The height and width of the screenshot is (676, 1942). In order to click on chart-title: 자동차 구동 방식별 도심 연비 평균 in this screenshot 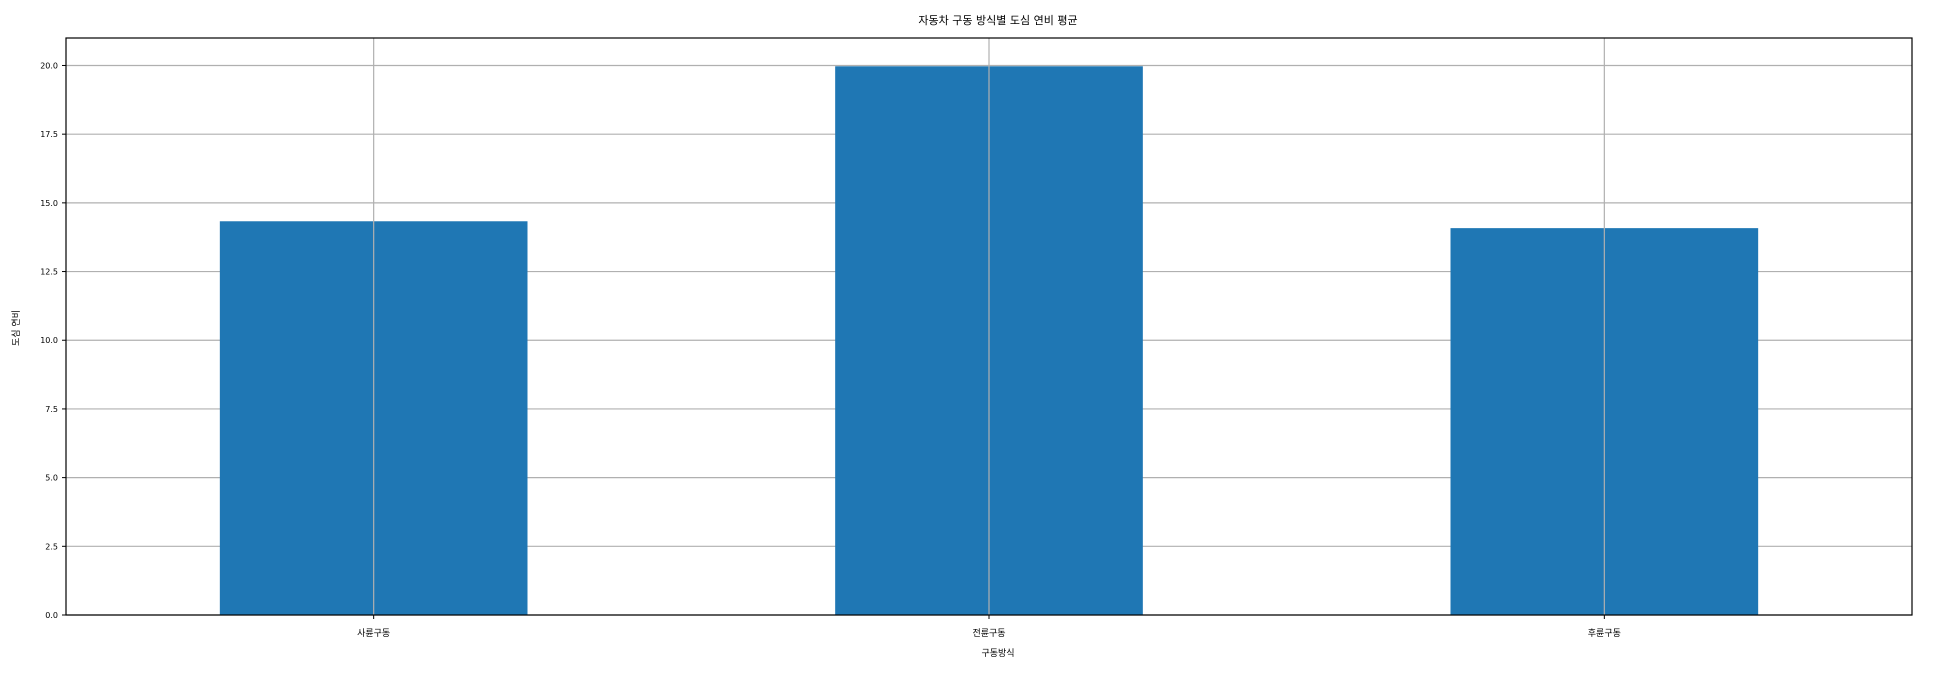, I will do `click(997, 20)`.